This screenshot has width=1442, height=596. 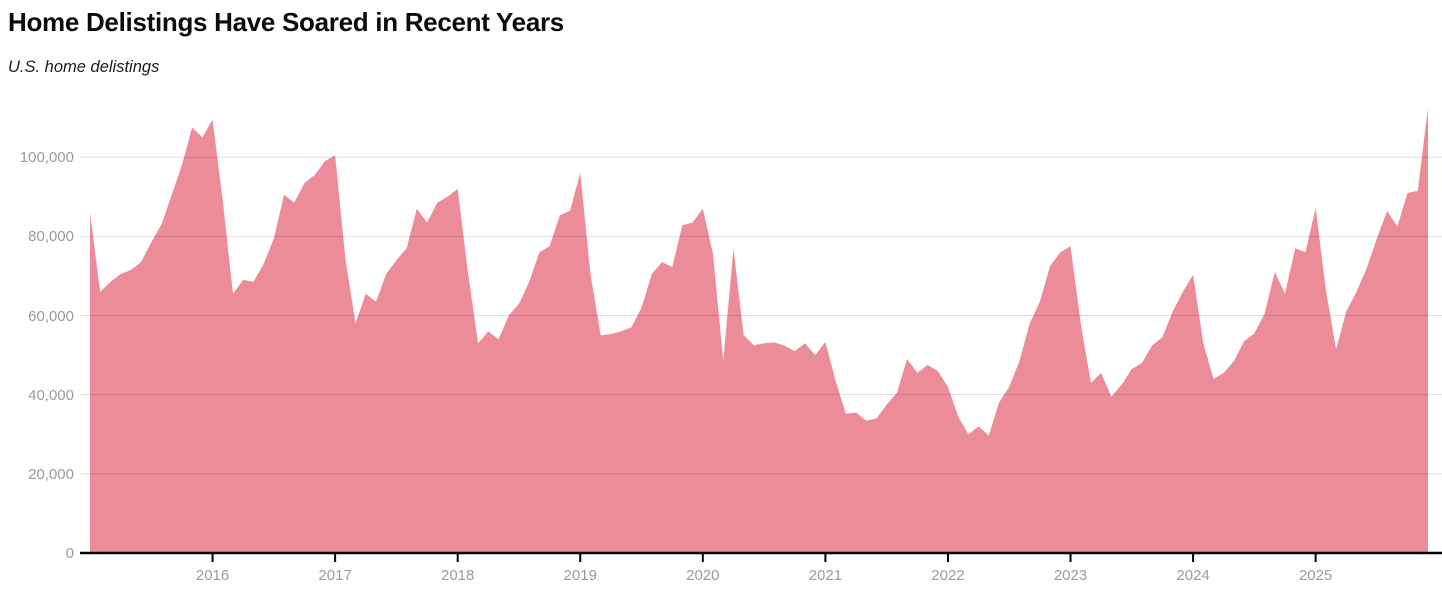 What do you see at coordinates (51, 237) in the screenshot?
I see `y-axis-label-80000: 80,000` at bounding box center [51, 237].